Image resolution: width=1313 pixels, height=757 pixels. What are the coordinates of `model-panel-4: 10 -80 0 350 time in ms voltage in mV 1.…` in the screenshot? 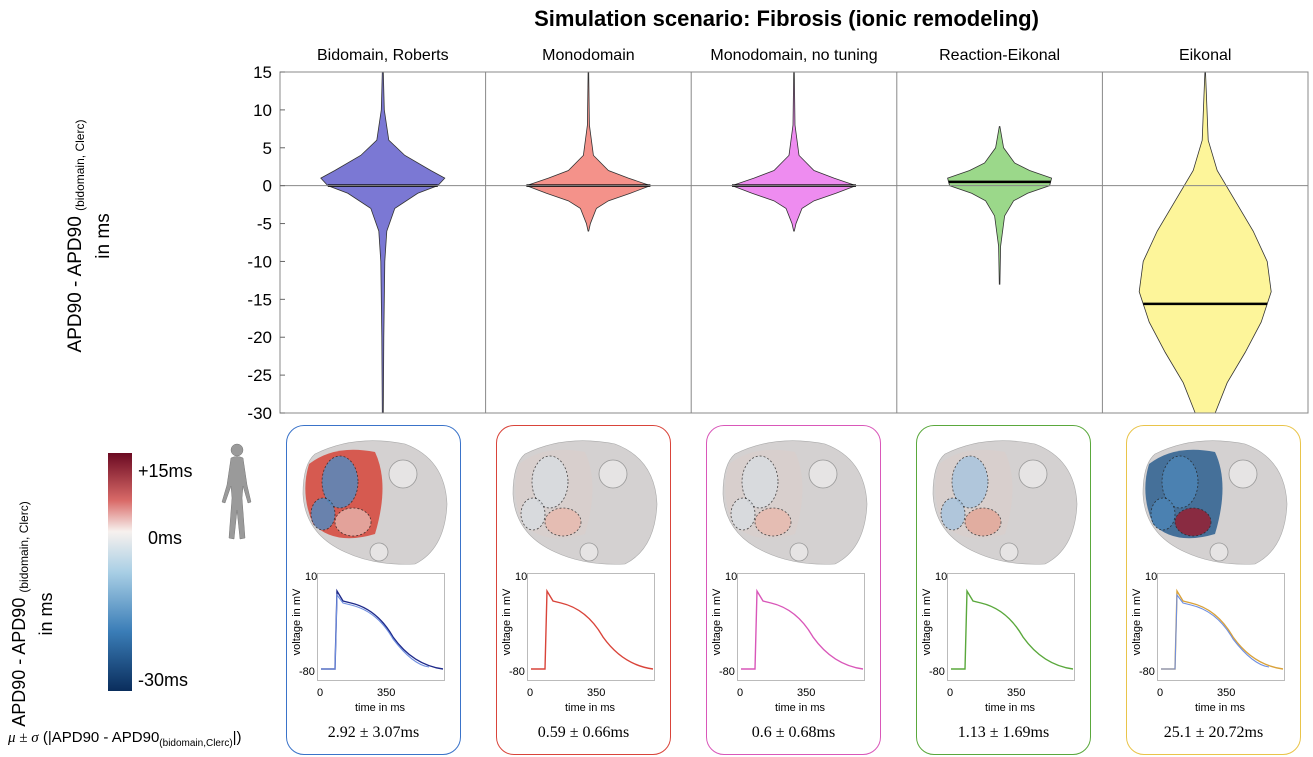 It's located at (1003, 590).